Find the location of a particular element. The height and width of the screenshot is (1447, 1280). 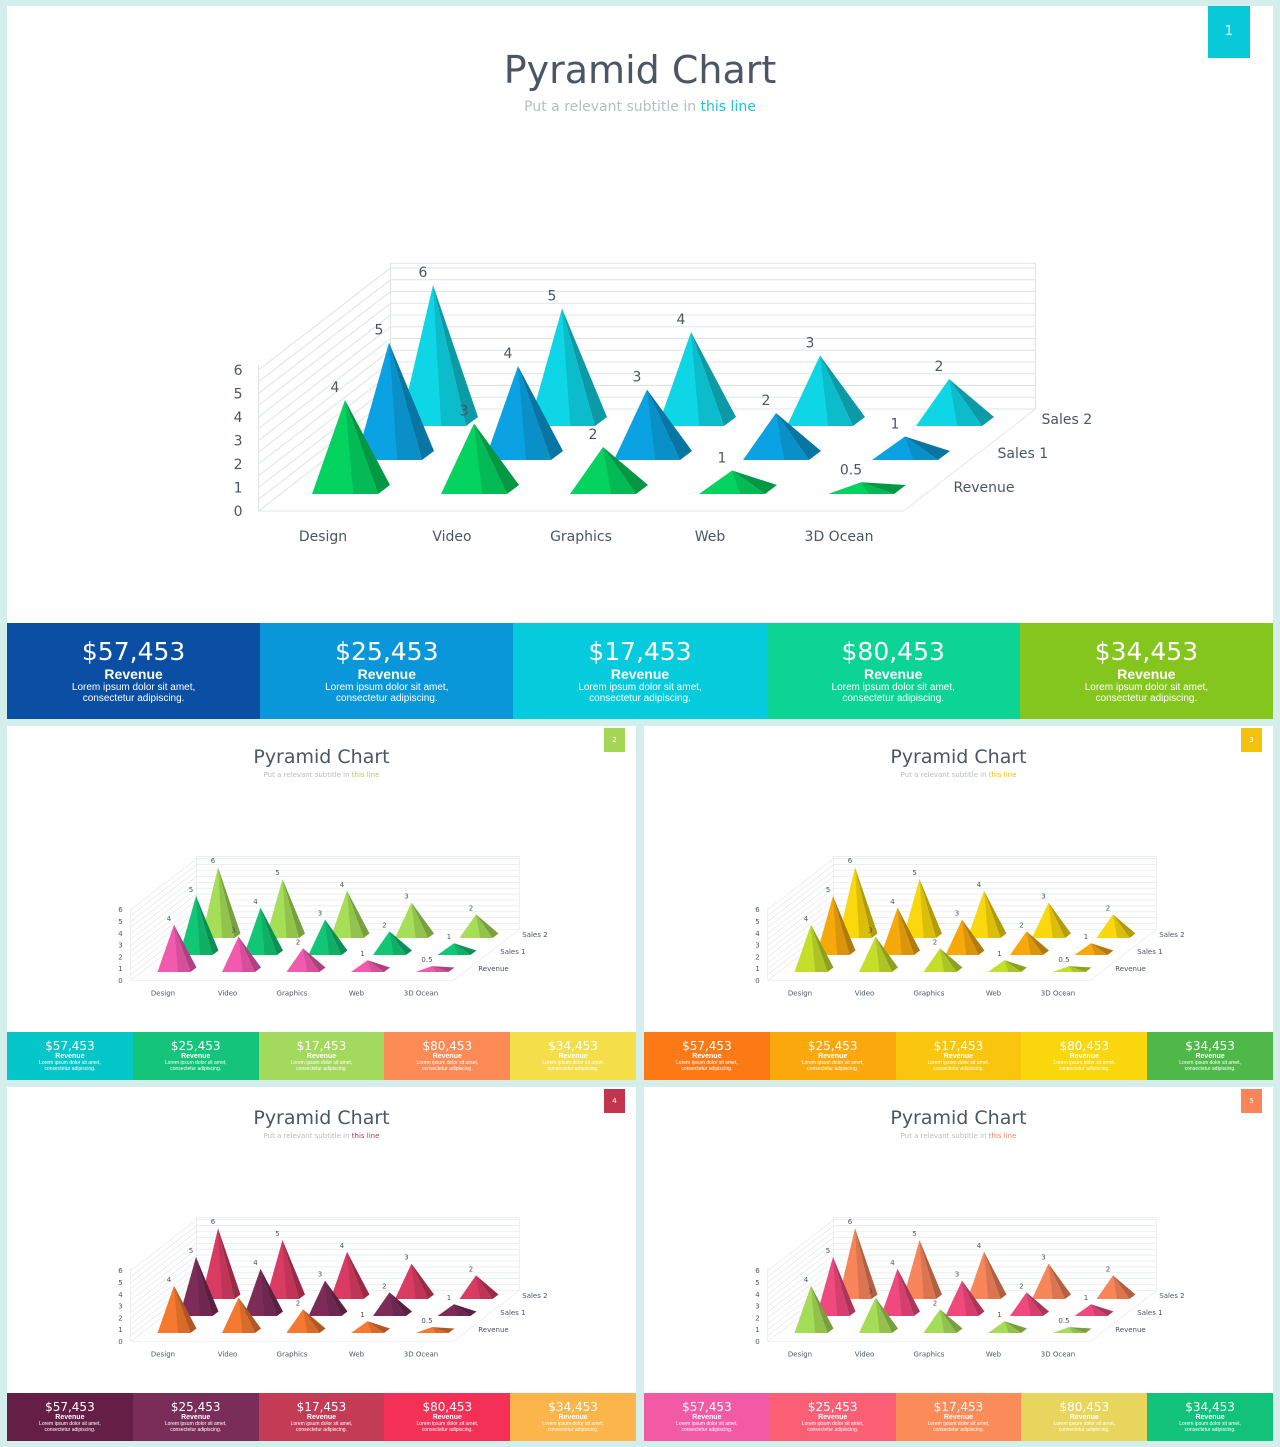

y-tick-label: 2 is located at coordinates (120, 957).